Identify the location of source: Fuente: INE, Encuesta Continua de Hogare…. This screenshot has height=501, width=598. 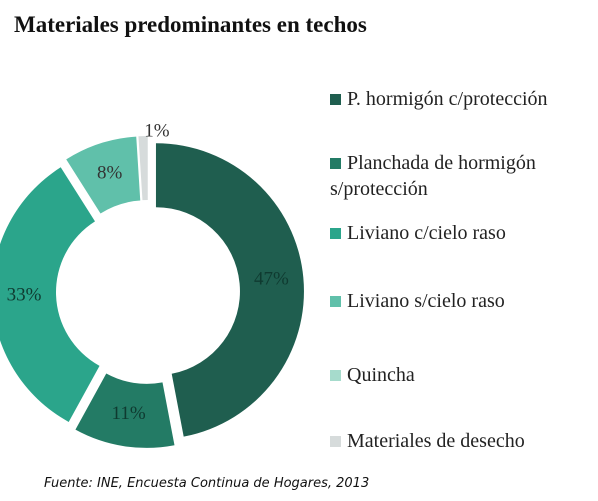
(207, 483).